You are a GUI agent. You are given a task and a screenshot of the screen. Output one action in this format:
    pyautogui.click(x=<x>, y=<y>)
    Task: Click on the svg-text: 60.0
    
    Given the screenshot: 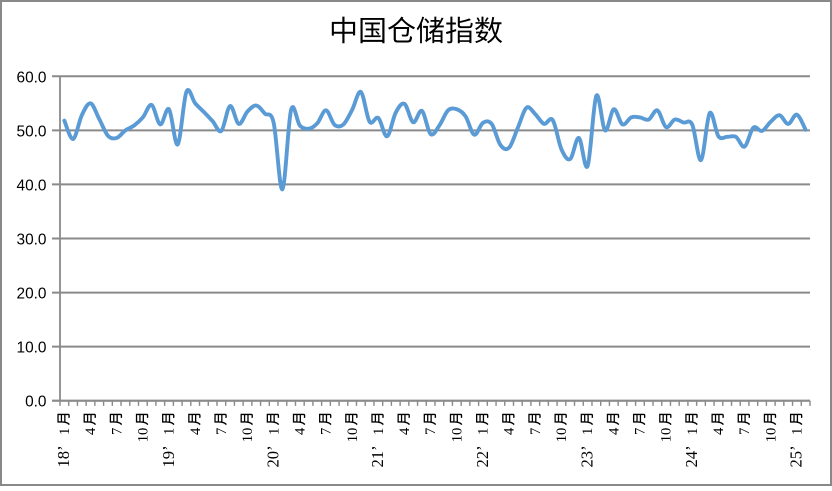 What is the action you would take?
    pyautogui.click(x=32, y=77)
    